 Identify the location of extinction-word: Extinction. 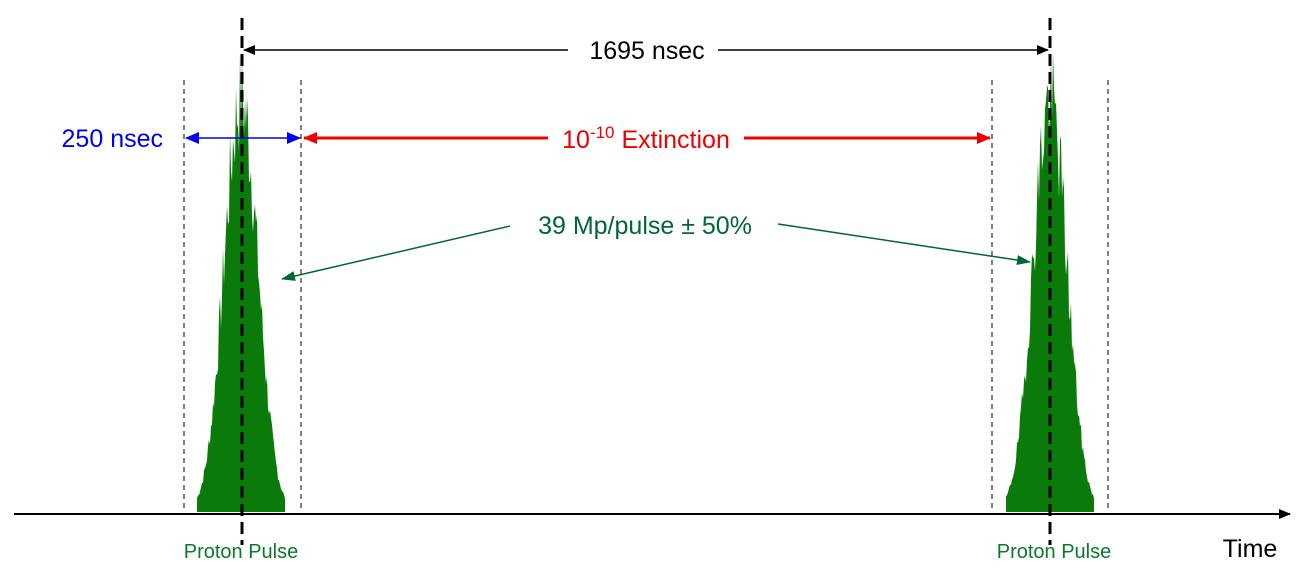
(672, 140).